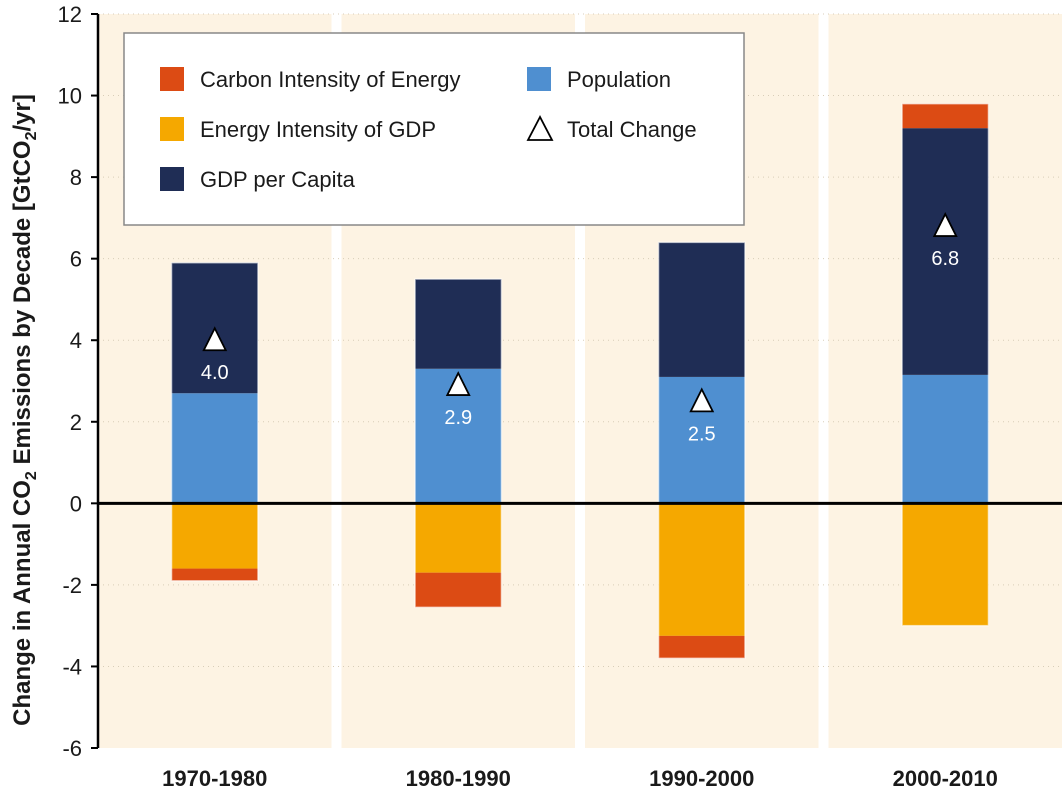 Image resolution: width=1062 pixels, height=796 pixels. What do you see at coordinates (78, 381) in the screenshot?
I see `y-axis-ticks: -6 -4 -2 0 2 4 6 8 10 12` at bounding box center [78, 381].